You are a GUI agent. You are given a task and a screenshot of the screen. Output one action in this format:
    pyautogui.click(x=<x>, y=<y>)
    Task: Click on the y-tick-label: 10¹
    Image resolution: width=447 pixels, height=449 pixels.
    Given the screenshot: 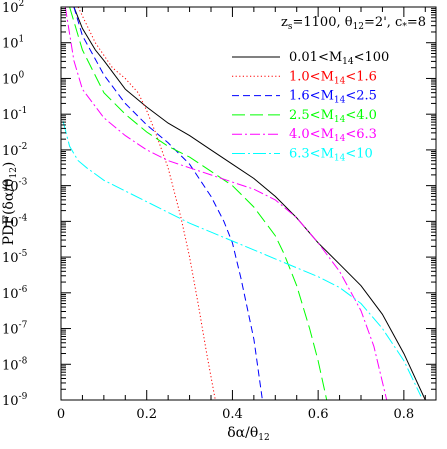 What is the action you would take?
    pyautogui.click(x=13, y=43)
    